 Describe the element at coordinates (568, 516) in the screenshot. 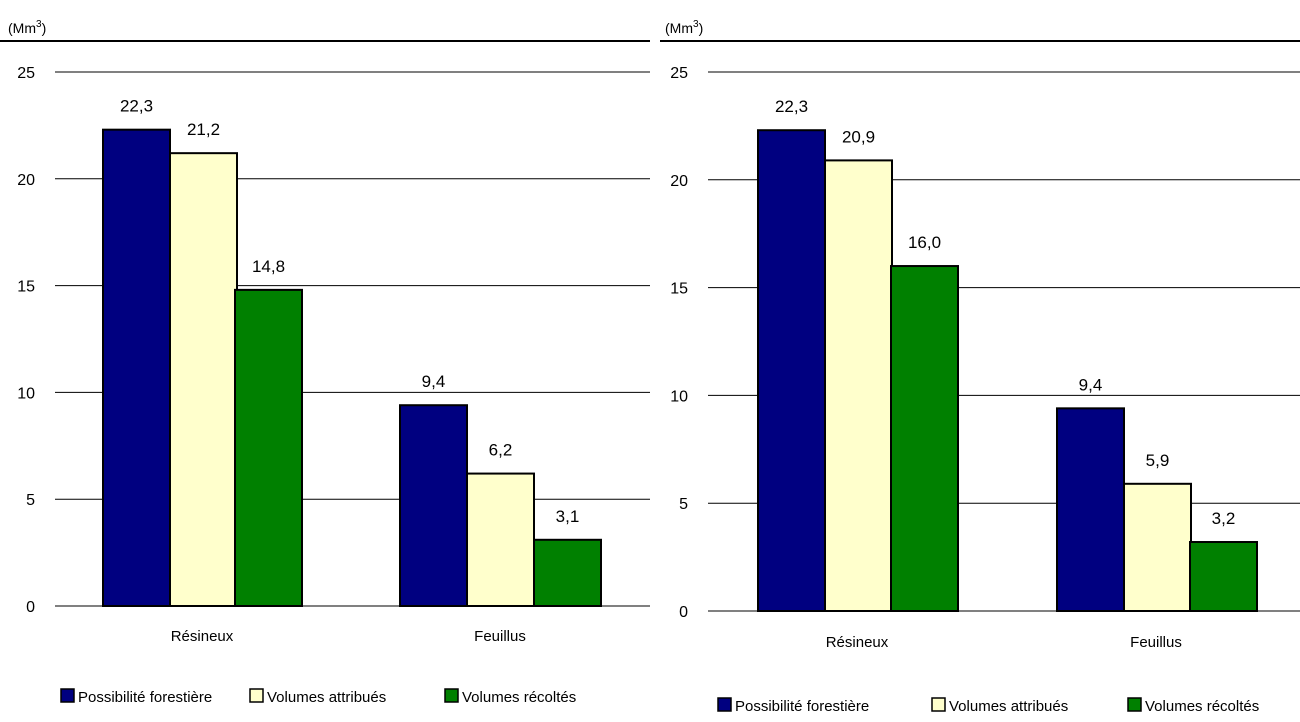

I see `data-label: 3,1` at that location.